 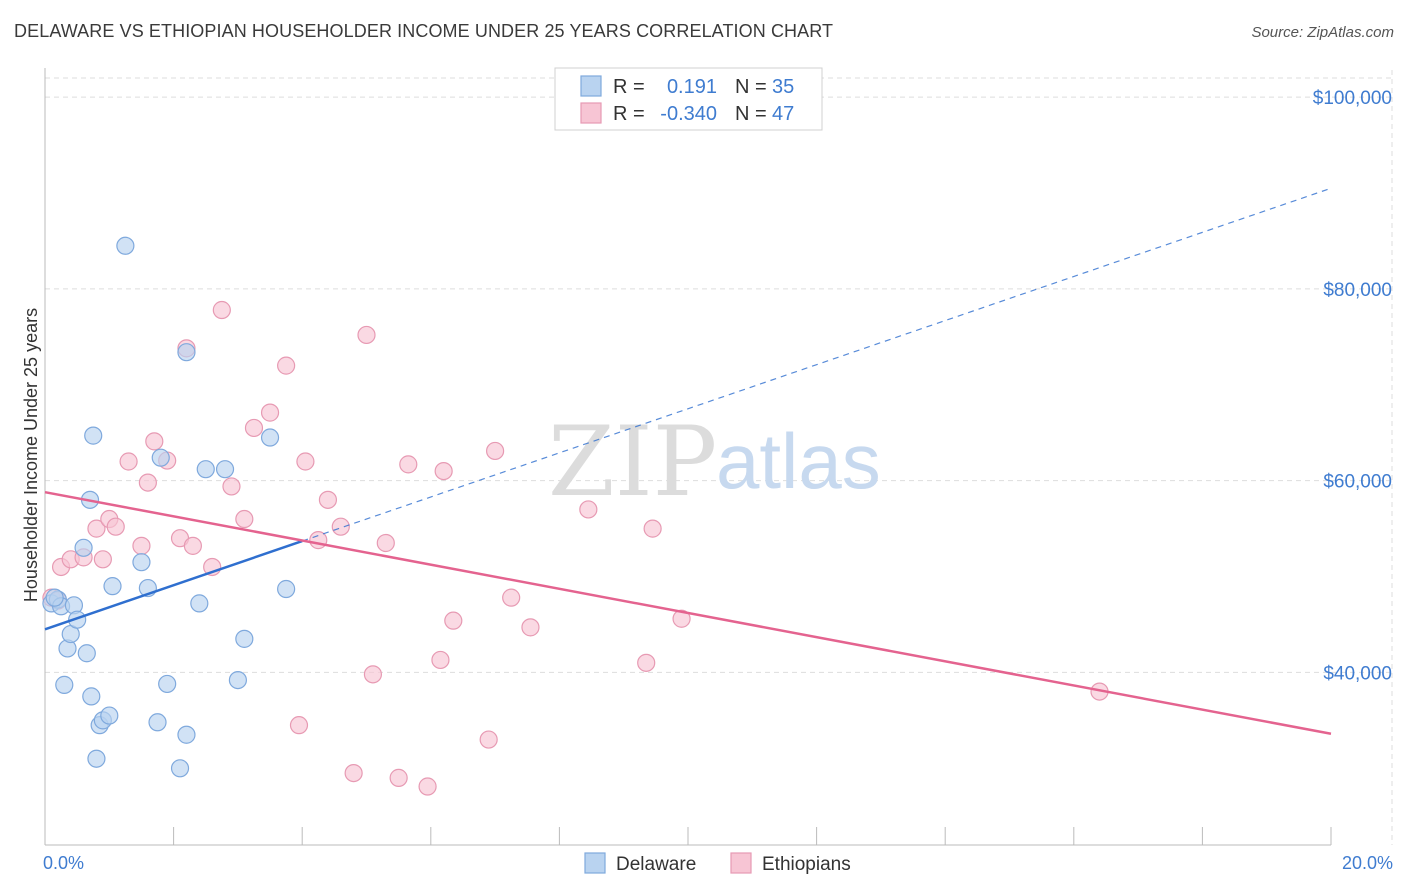 I want to click on legend-swatch-ethiopians, so click(x=591, y=113).